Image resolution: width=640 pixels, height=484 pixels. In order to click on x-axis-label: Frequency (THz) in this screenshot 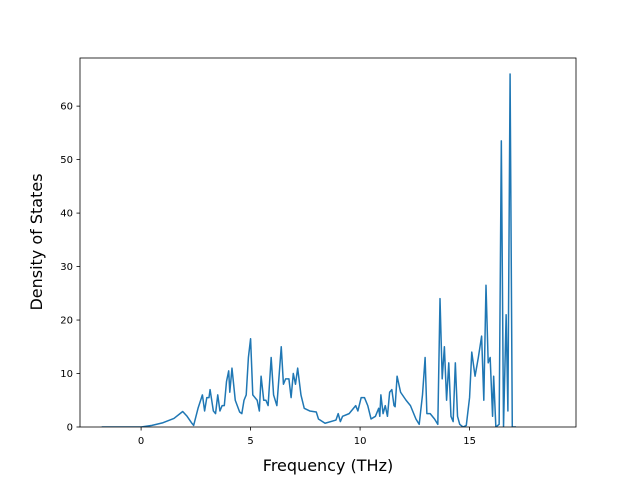, I will do `click(328, 465)`.